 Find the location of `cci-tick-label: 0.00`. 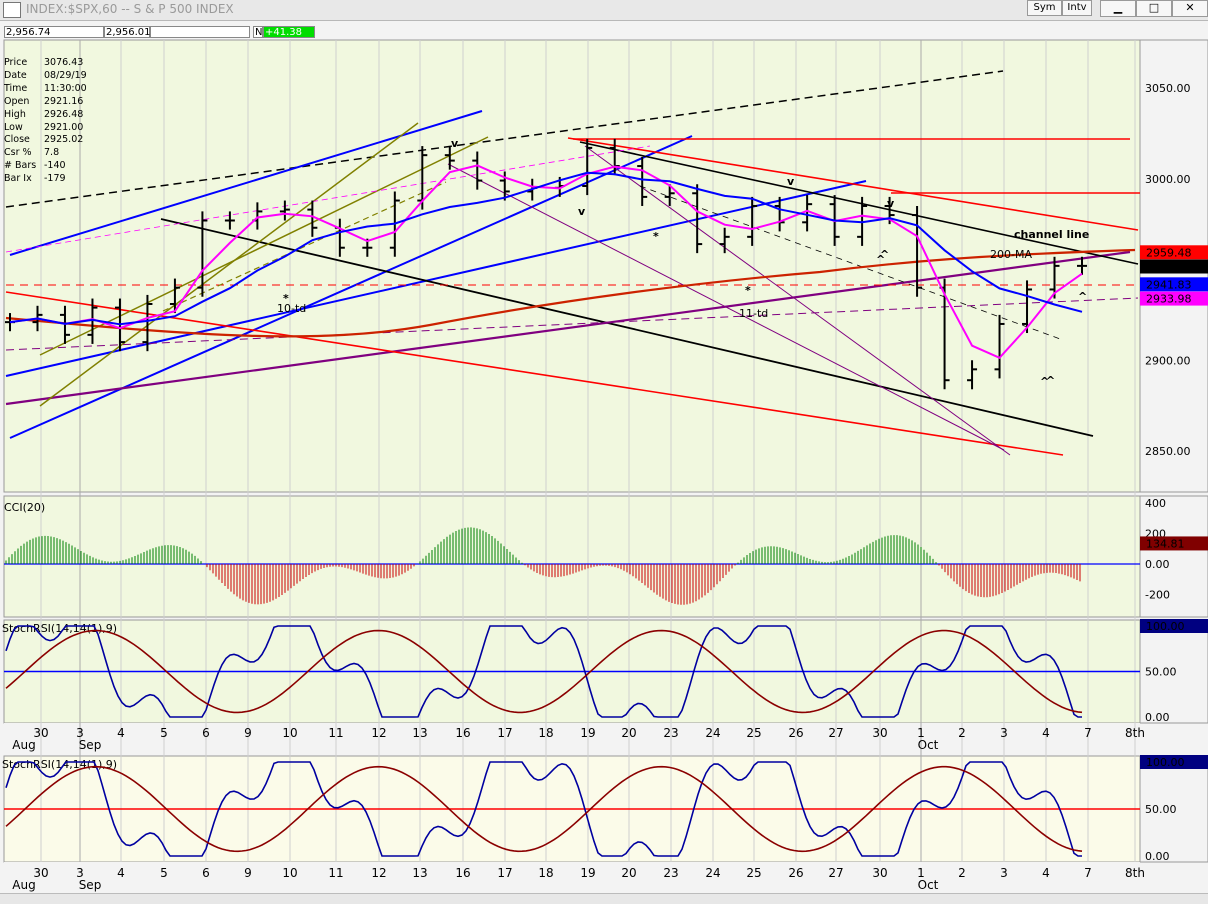

cci-tick-label: 0.00 is located at coordinates (1157, 564).